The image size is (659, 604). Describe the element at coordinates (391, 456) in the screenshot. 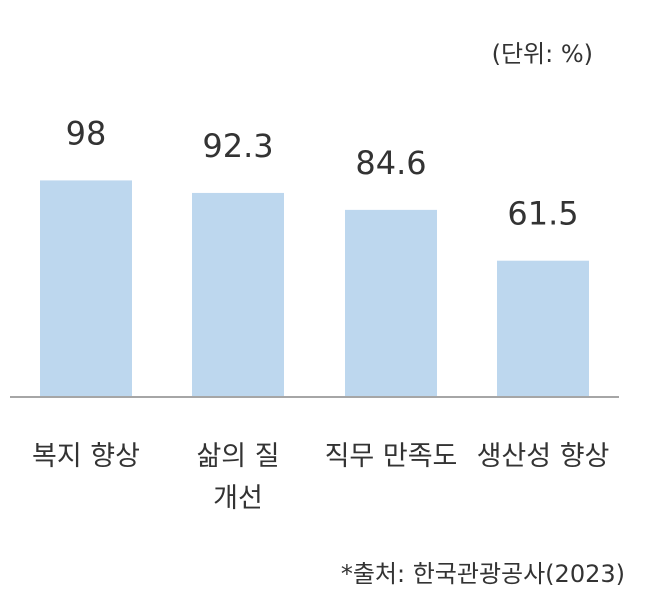

I see `category-label-3: 직무 만족도` at that location.